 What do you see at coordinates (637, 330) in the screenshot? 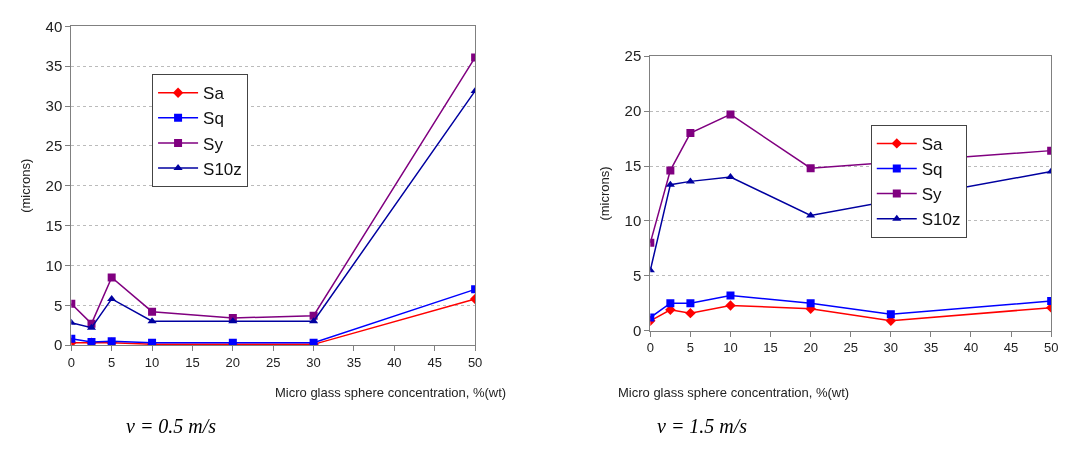
I see `y-tick-label: 0` at bounding box center [637, 330].